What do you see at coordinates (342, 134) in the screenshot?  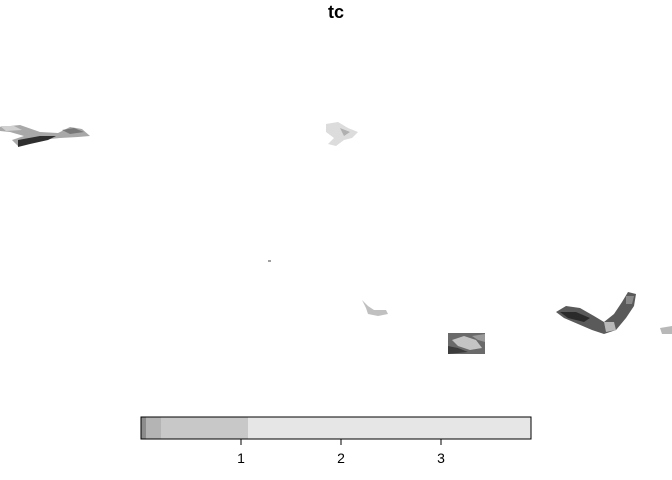 I see `raster-patch-north` at bounding box center [342, 134].